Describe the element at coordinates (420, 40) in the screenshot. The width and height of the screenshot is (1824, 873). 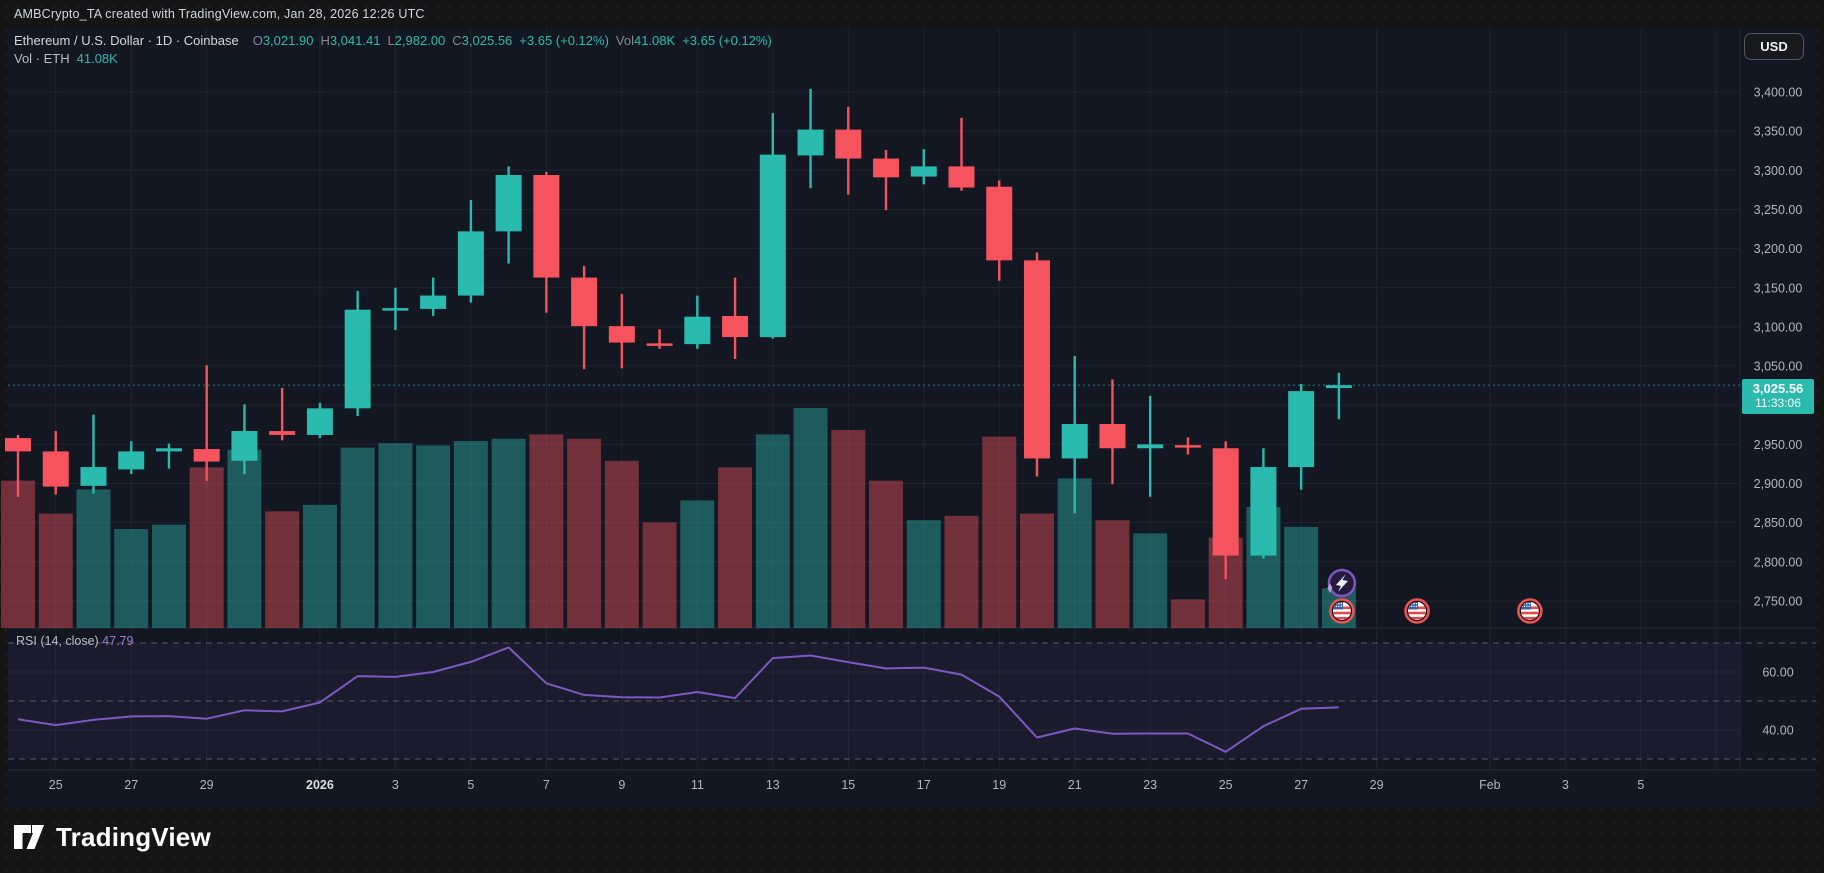
I see `low-value: 2,982.00` at that location.